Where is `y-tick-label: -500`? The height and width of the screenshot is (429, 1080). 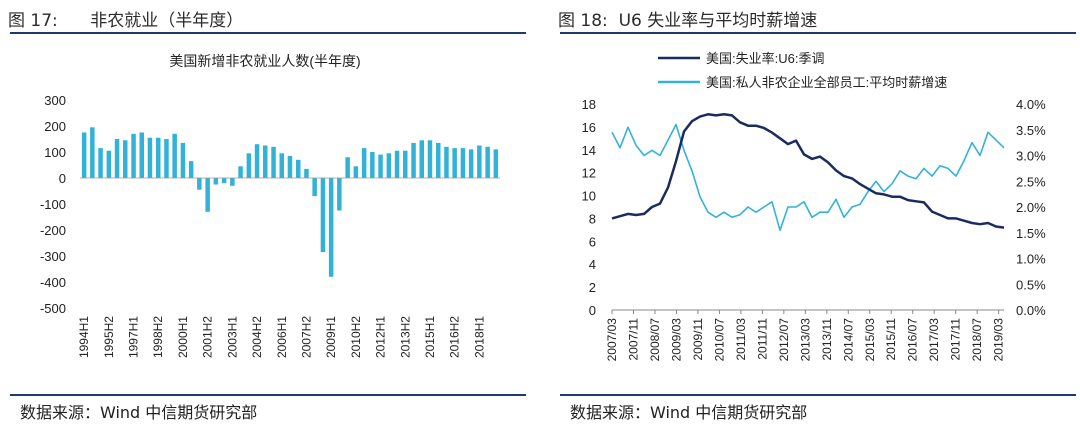
y-tick-label: -500 is located at coordinates (53, 308).